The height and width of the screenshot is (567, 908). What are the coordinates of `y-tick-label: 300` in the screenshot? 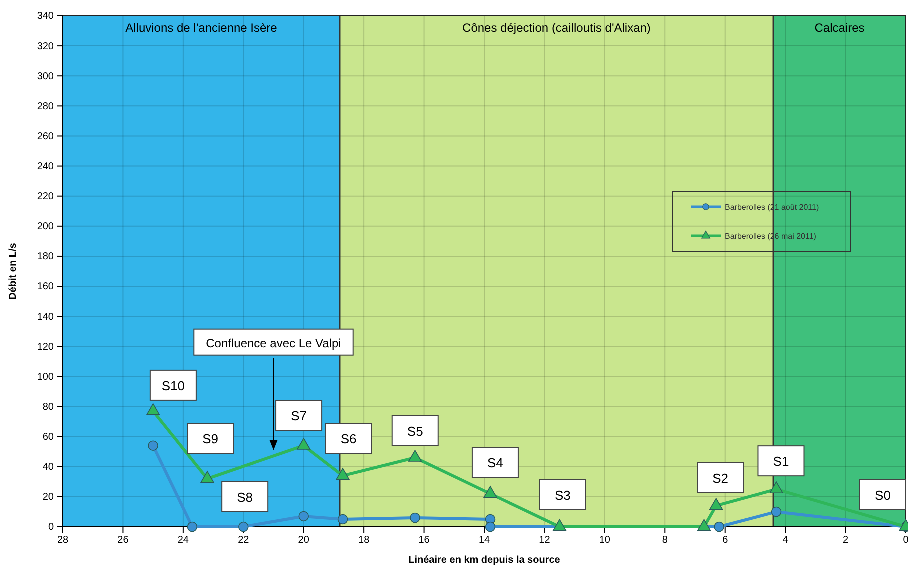 It's located at (45, 76).